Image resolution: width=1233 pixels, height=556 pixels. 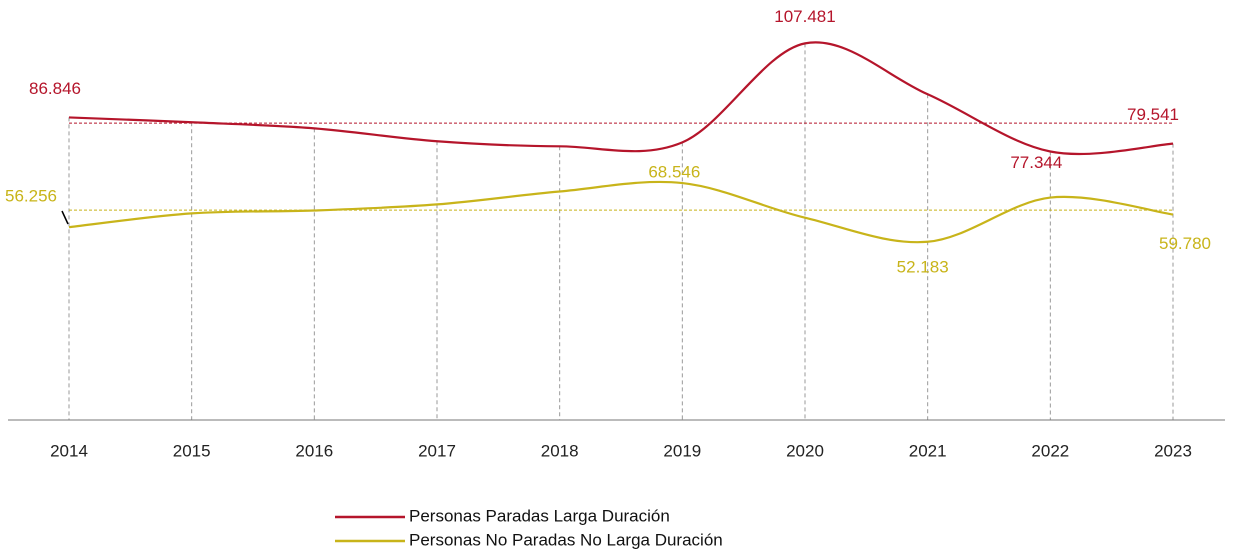 What do you see at coordinates (804, 16) in the screenshot?
I see `data-label: 107.481` at bounding box center [804, 16].